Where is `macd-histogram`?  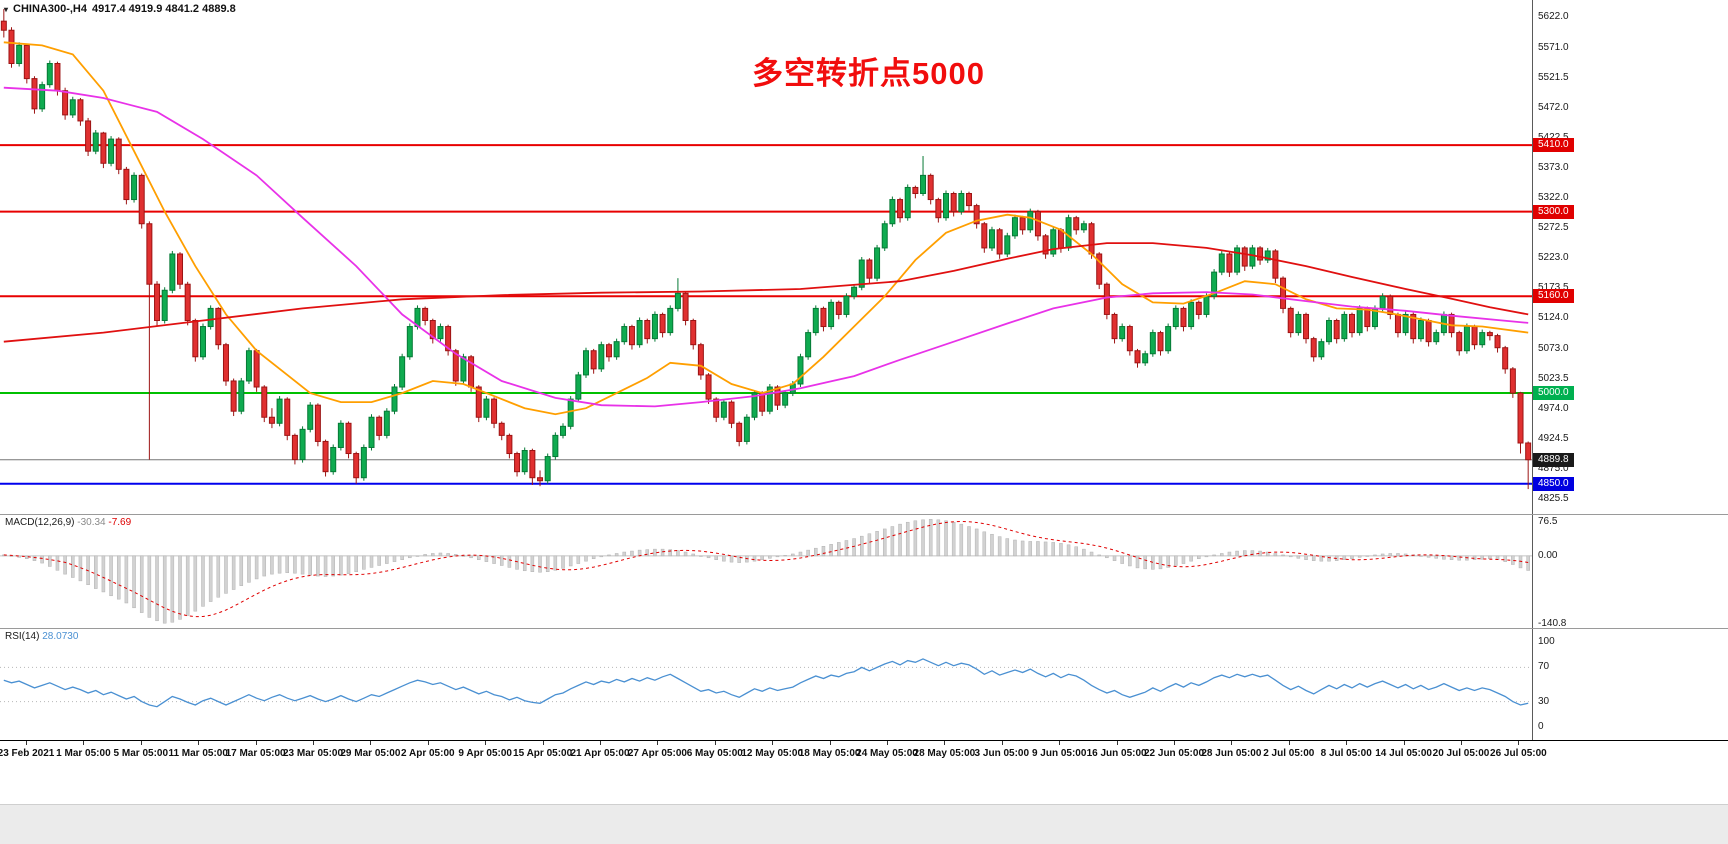 macd-histogram is located at coordinates (766, 571).